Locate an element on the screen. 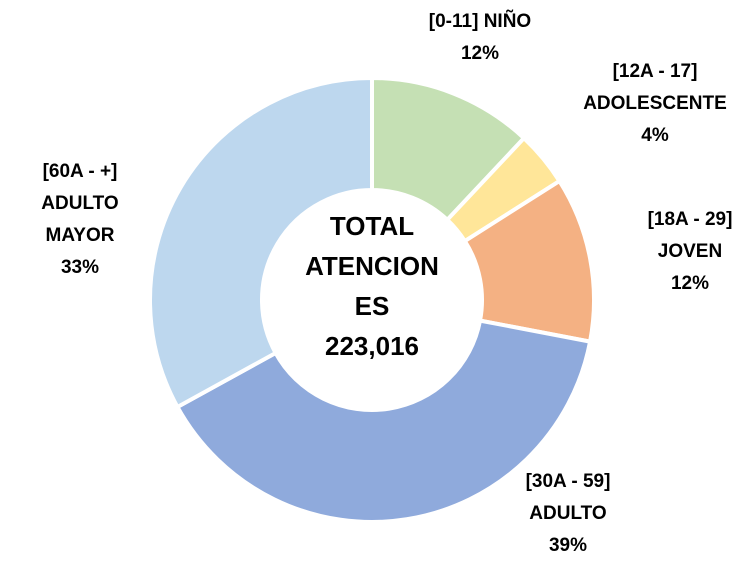 The width and height of the screenshot is (756, 562). slice-label: MAYOR is located at coordinates (80, 235).